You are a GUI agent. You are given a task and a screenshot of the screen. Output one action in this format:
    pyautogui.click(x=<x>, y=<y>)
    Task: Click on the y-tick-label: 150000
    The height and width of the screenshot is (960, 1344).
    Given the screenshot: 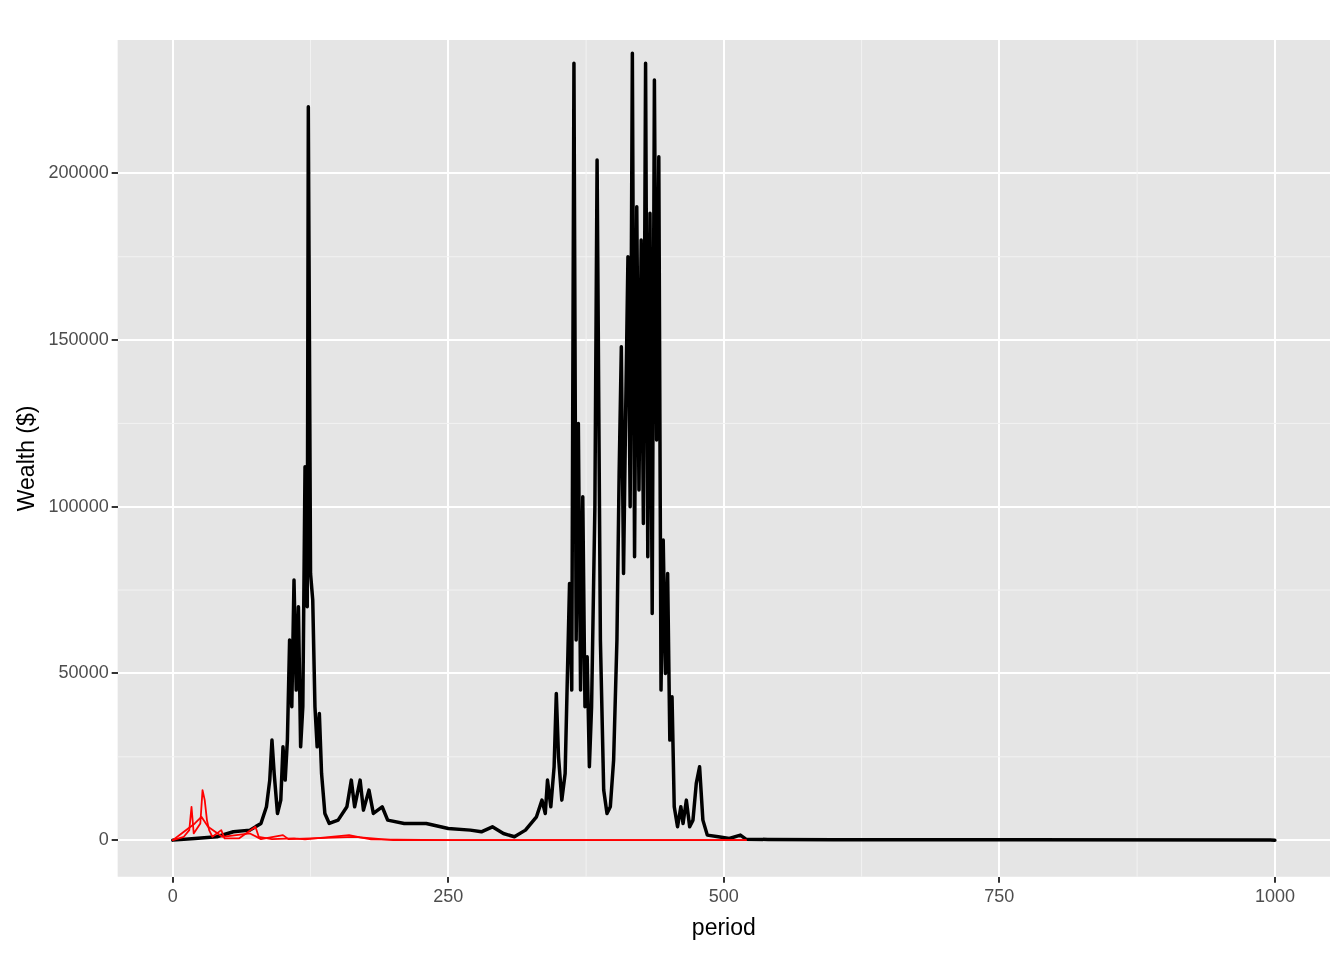 What is the action you would take?
    pyautogui.click(x=78, y=339)
    